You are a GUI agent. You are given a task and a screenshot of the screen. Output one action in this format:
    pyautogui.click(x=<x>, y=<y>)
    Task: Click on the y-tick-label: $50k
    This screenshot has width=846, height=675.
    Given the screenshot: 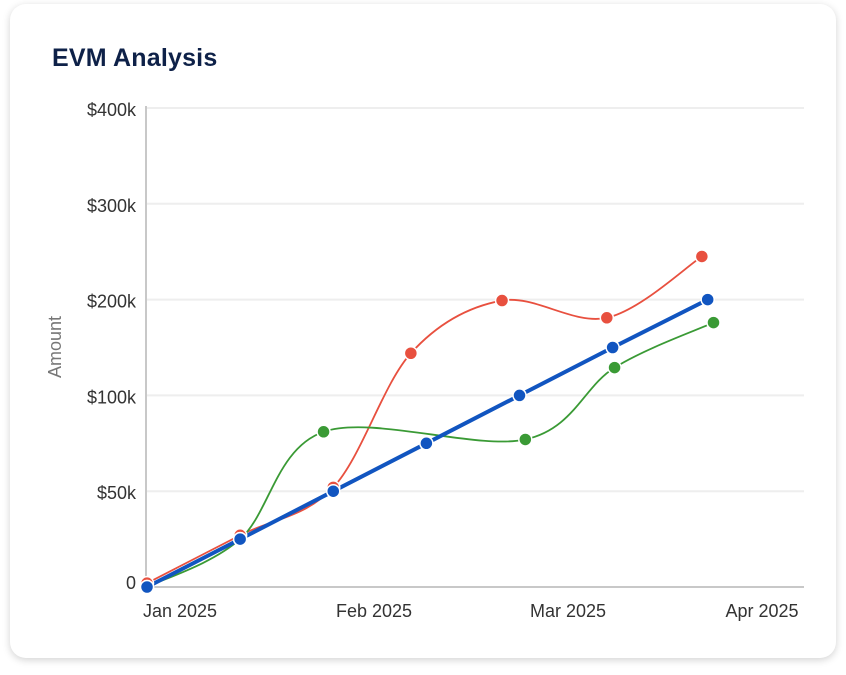 What is the action you would take?
    pyautogui.click(x=117, y=493)
    